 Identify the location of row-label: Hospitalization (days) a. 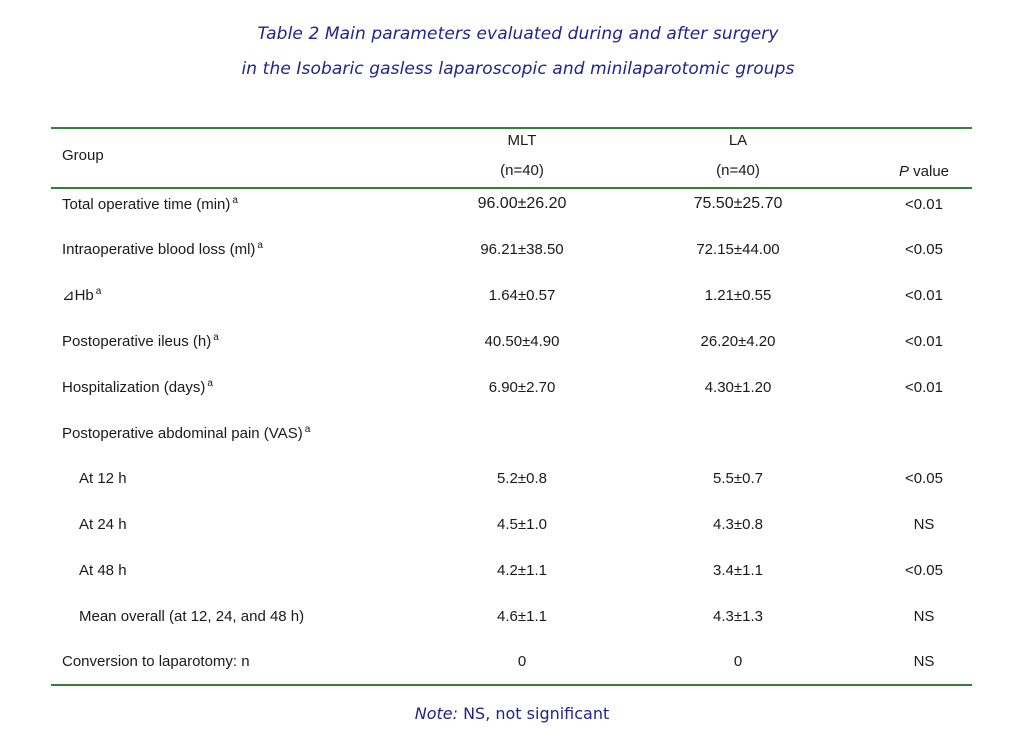
(137, 387).